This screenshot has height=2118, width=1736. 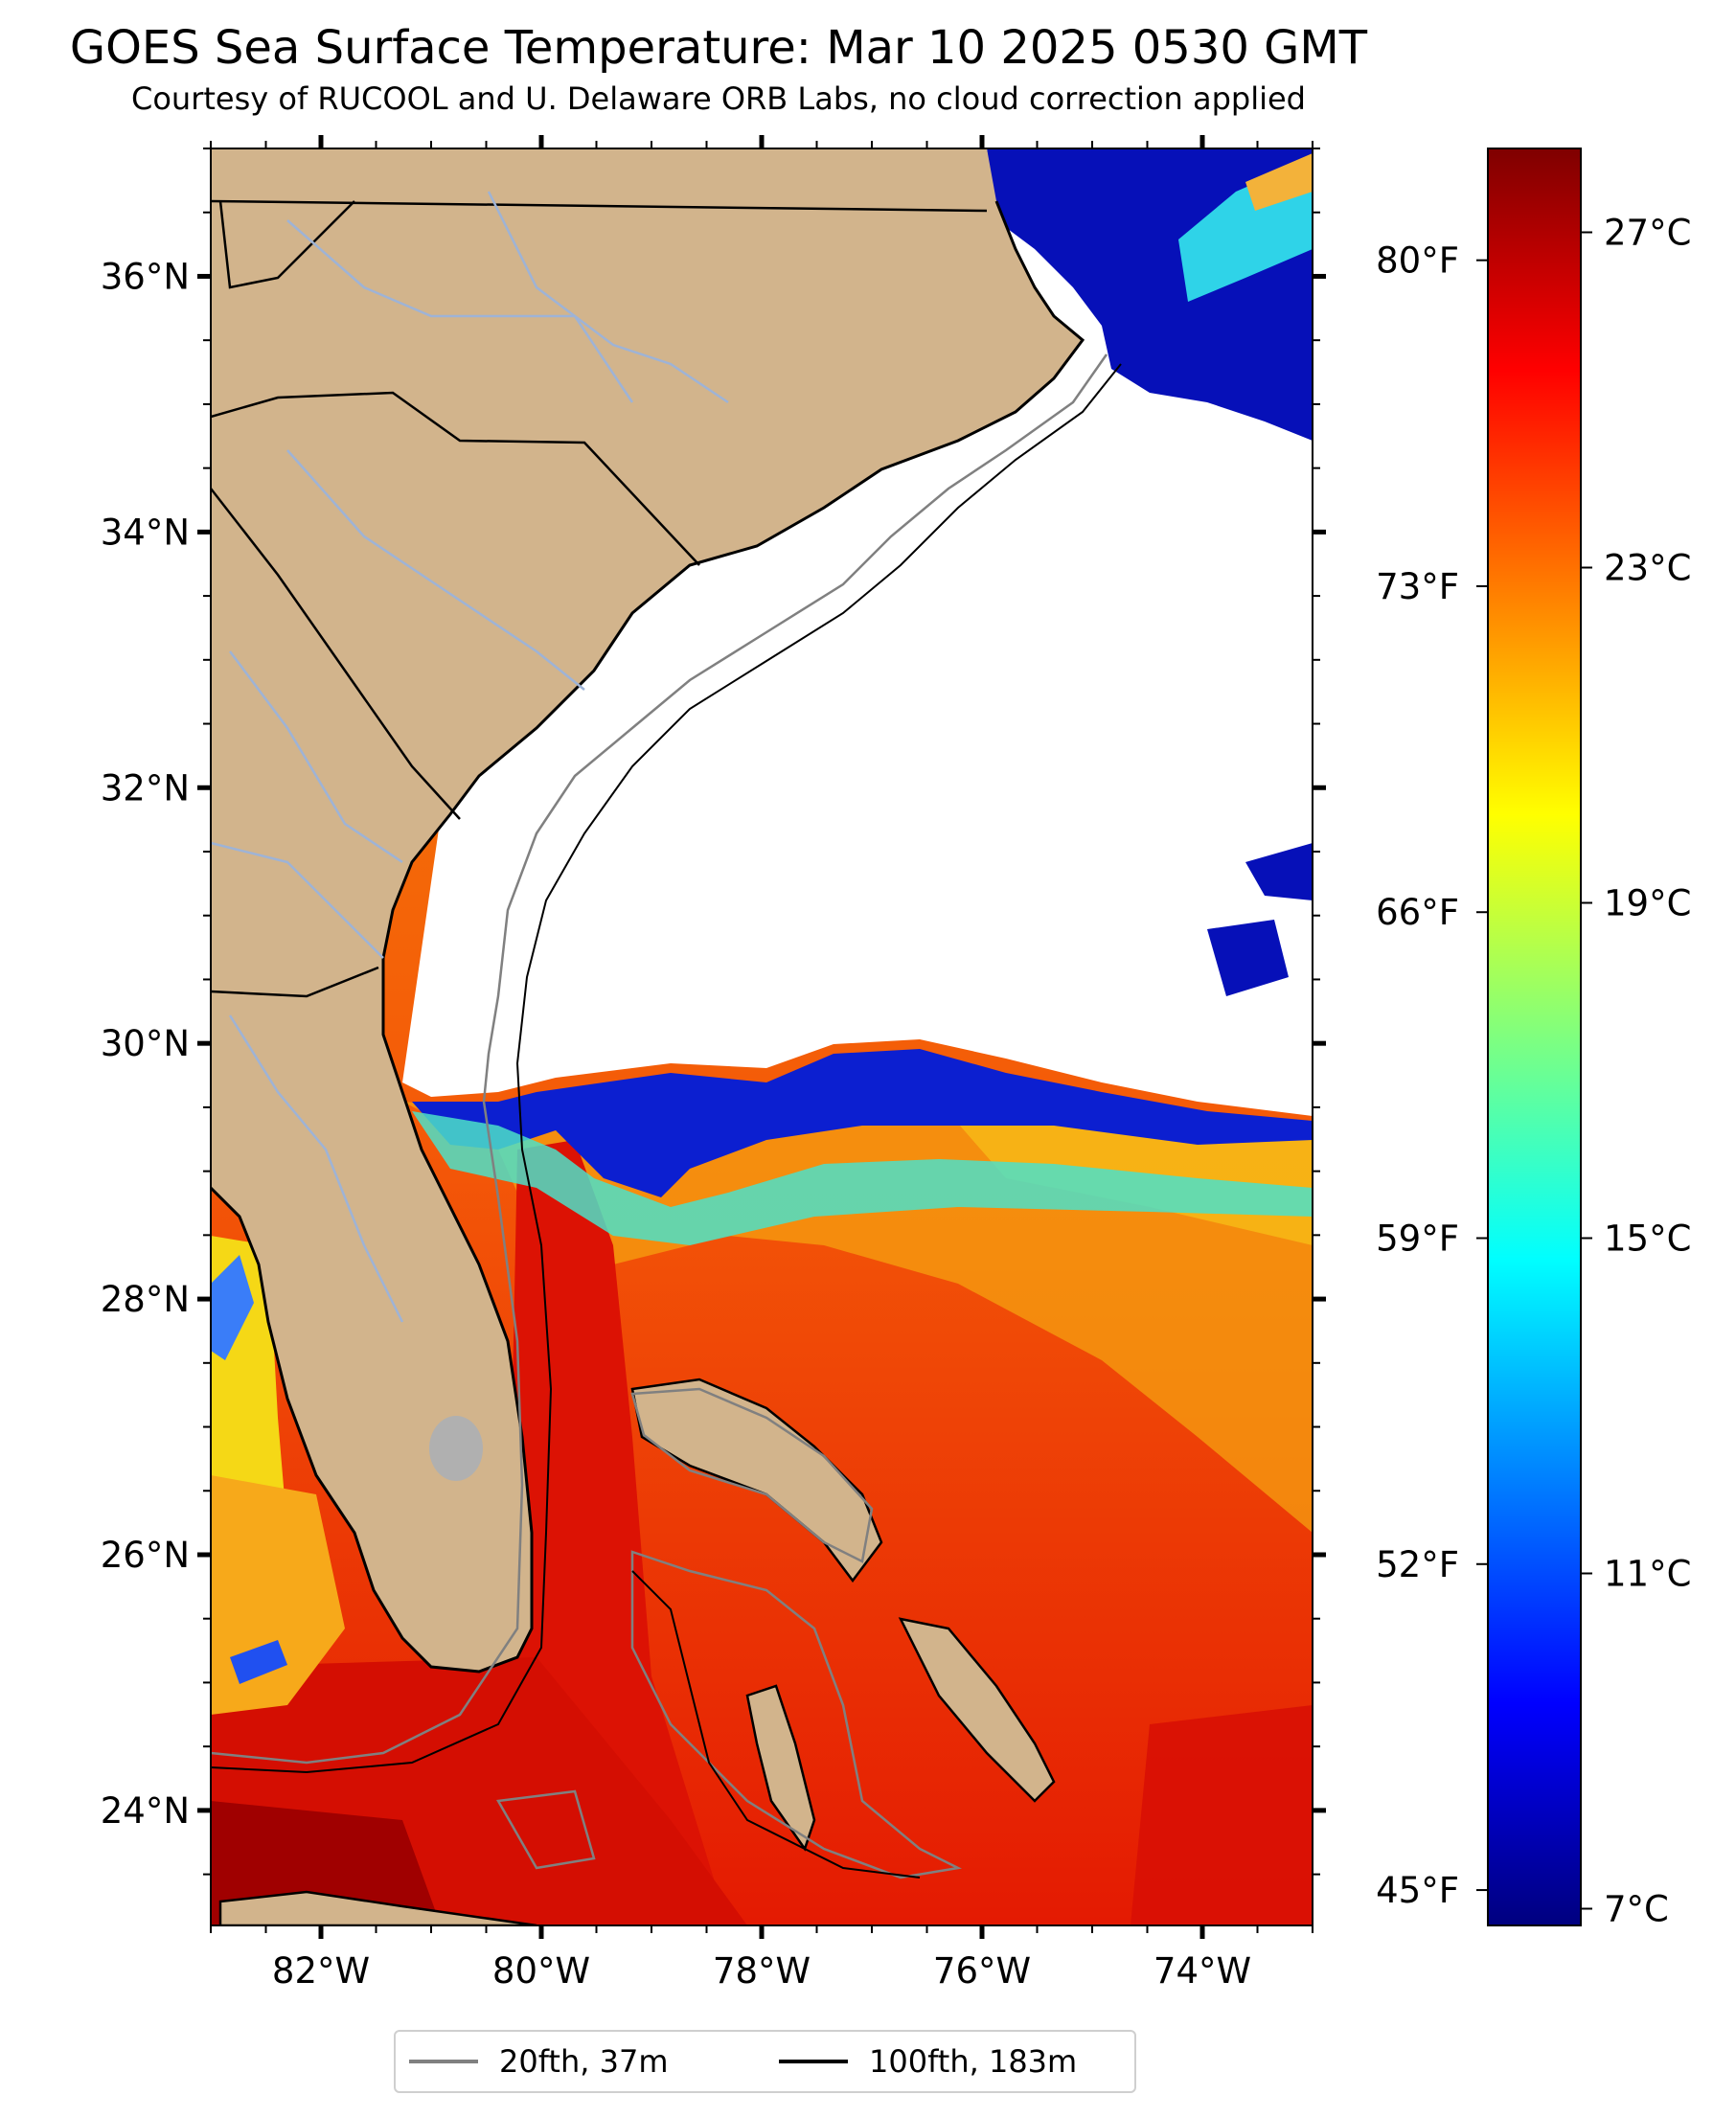 What do you see at coordinates (321, 1971) in the screenshot?
I see `lon-tick-label: 82°W` at bounding box center [321, 1971].